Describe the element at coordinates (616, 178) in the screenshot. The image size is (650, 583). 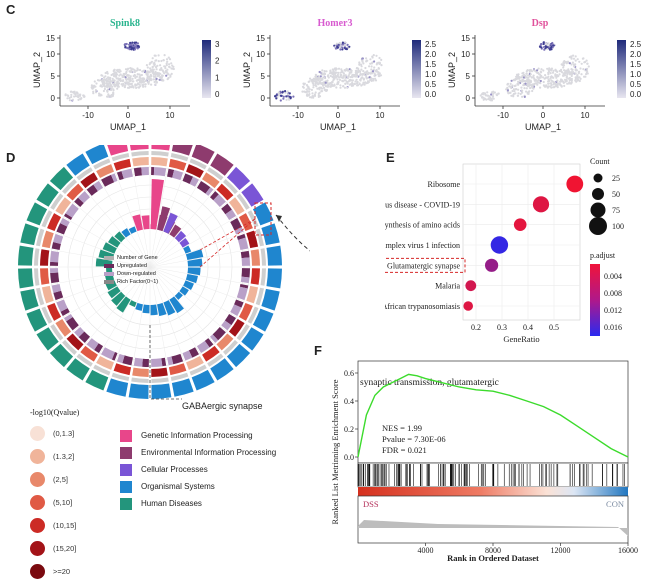
I see `count-legend-label: 25` at that location.